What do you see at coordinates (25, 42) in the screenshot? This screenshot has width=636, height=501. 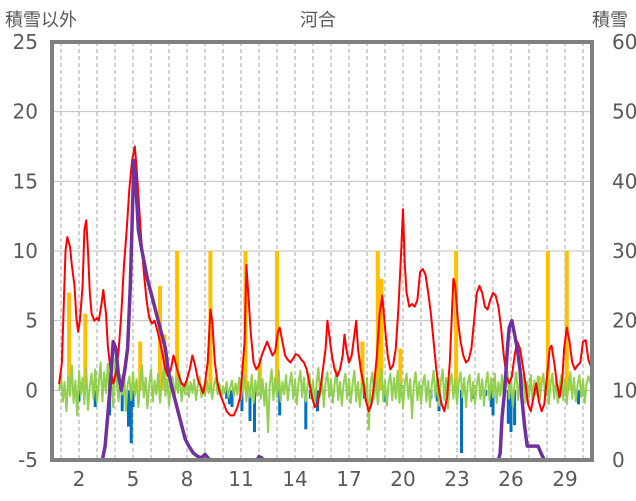 I see `y-tick-label-left: 25` at bounding box center [25, 42].